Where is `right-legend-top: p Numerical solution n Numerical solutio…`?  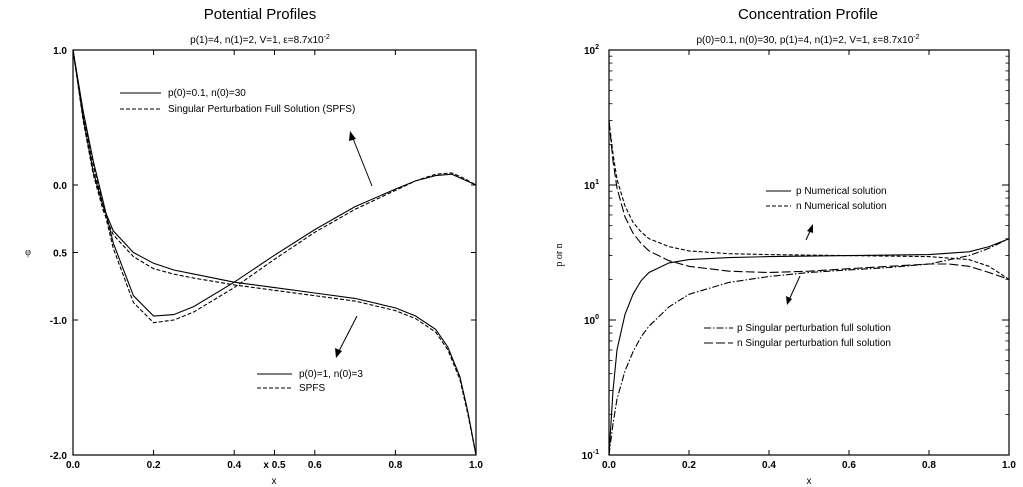 right-legend-top: p Numerical solution n Numerical solutio… is located at coordinates (826, 199).